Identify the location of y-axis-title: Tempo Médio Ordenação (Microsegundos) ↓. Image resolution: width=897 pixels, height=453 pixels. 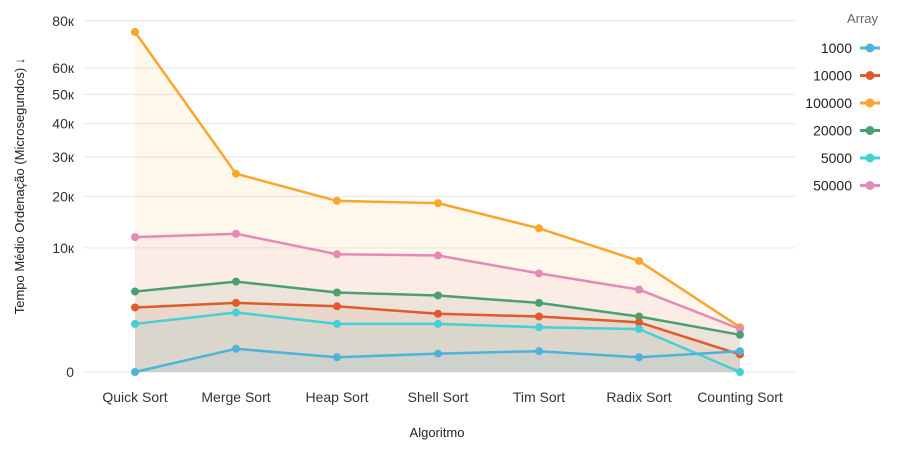
(19, 186).